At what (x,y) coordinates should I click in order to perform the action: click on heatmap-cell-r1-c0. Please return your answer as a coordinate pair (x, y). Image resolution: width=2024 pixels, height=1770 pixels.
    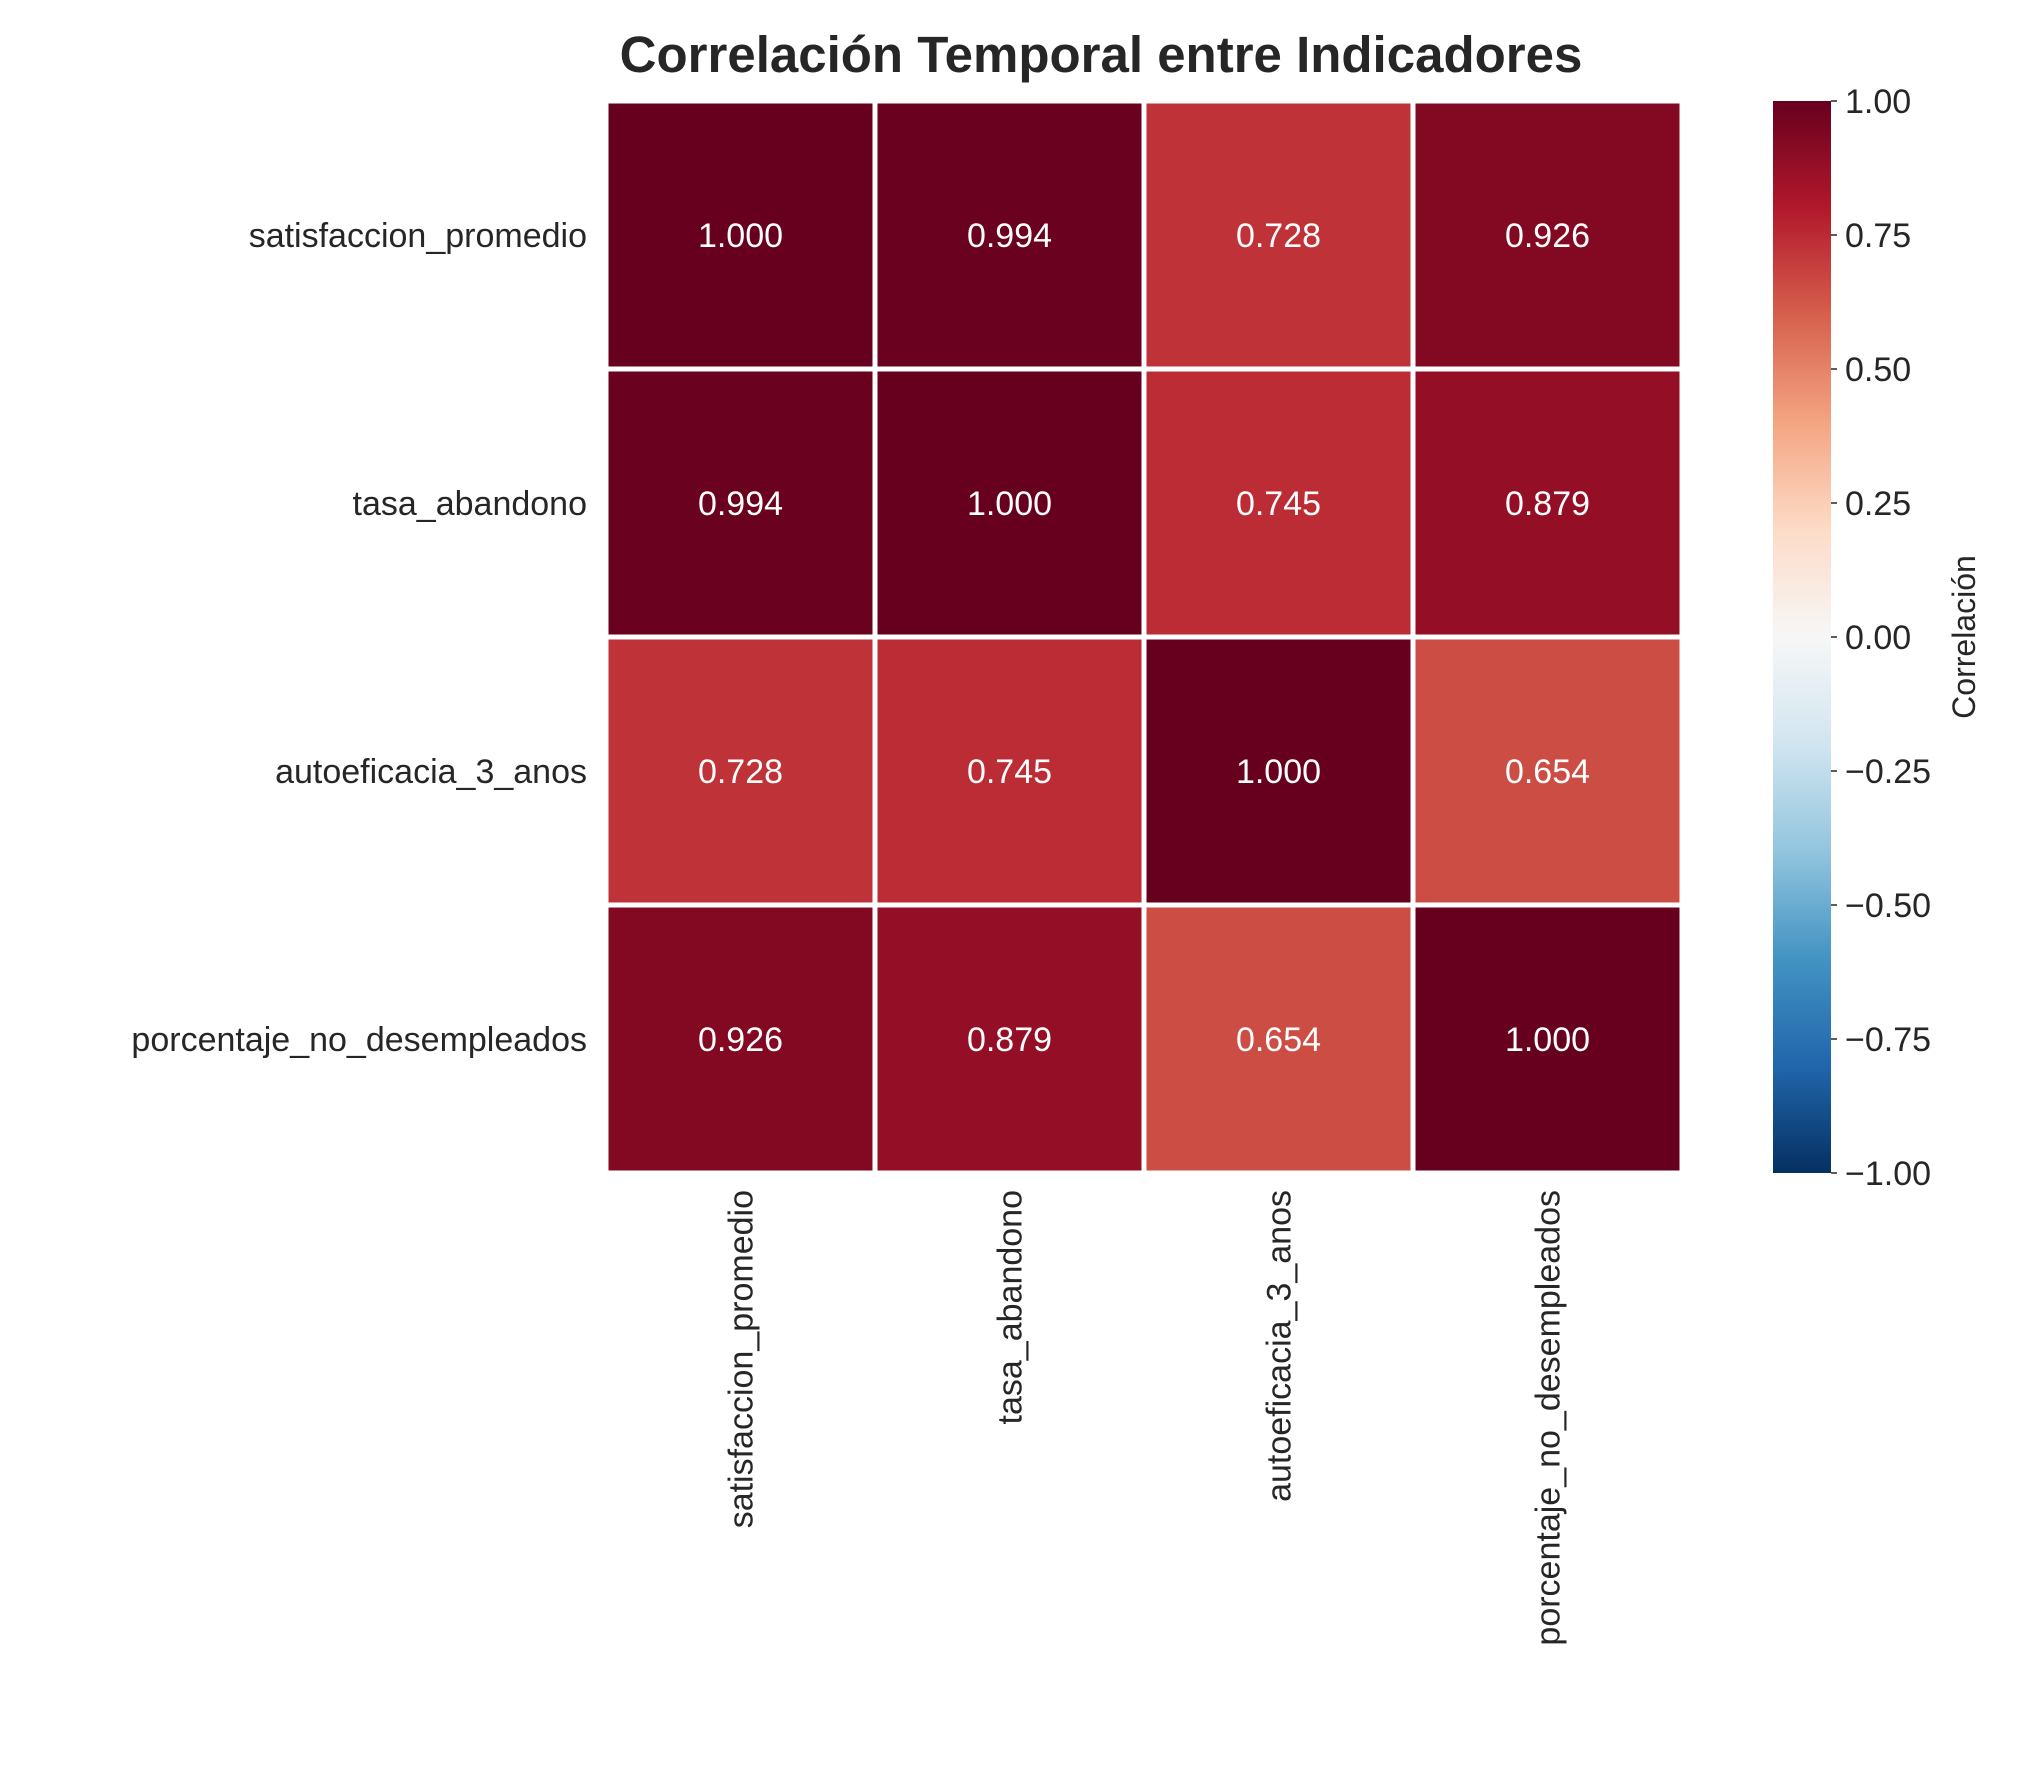
    Looking at the image, I should click on (740, 503).